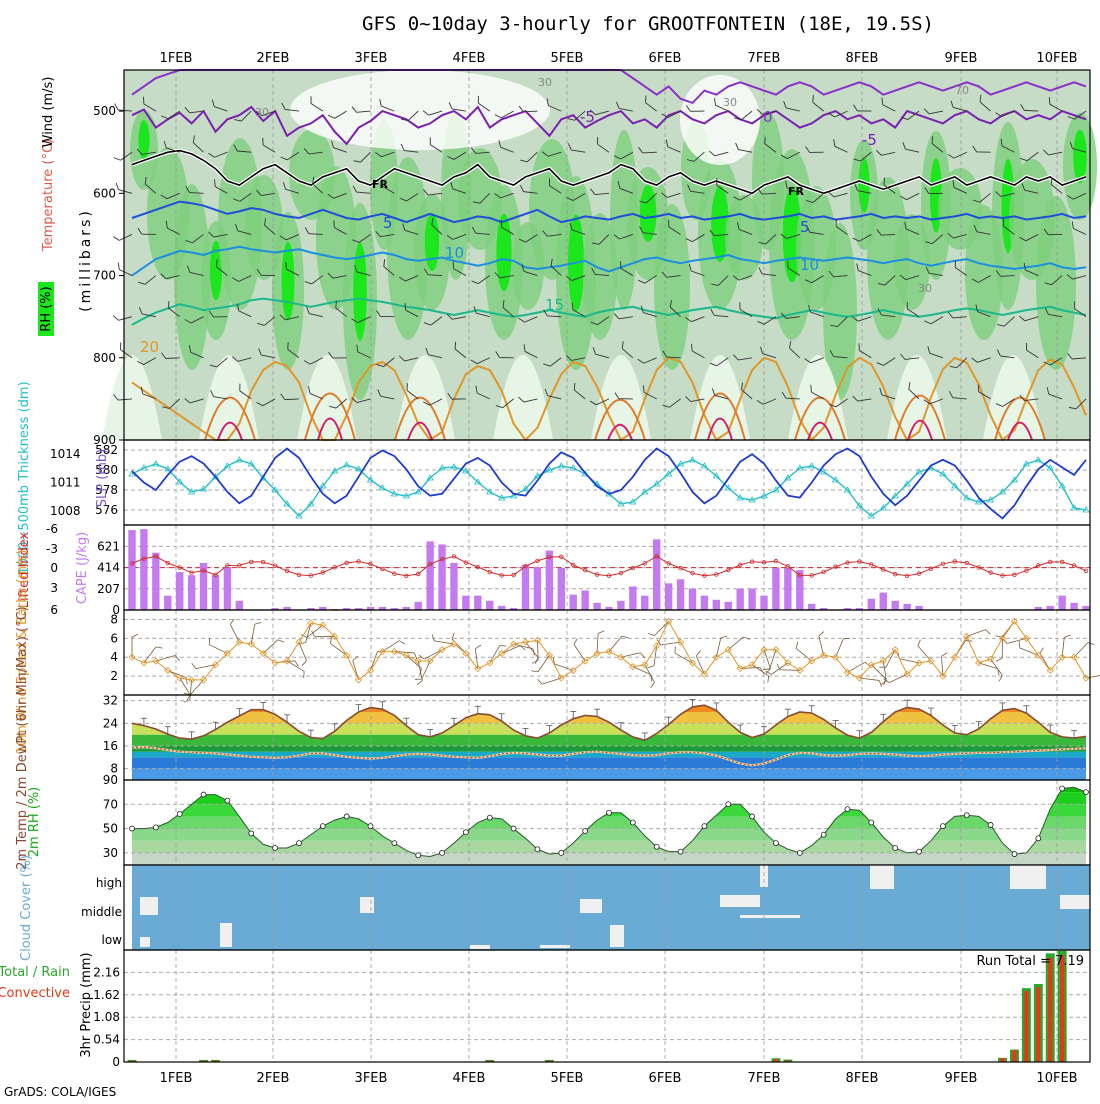  Describe the element at coordinates (108, 589) in the screenshot. I see `cape-tick-label: 207` at that location.